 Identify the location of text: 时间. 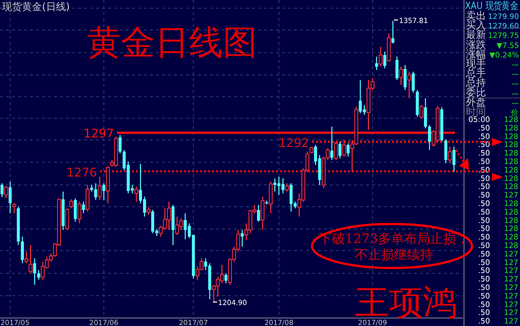
(476, 112).